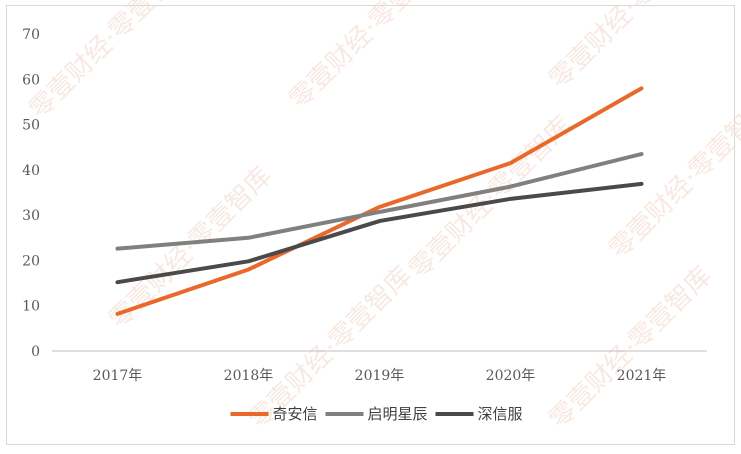 Image resolution: width=741 pixels, height=454 pixels. What do you see at coordinates (118, 376) in the screenshot?
I see `x-tick-label: 2017年` at bounding box center [118, 376].